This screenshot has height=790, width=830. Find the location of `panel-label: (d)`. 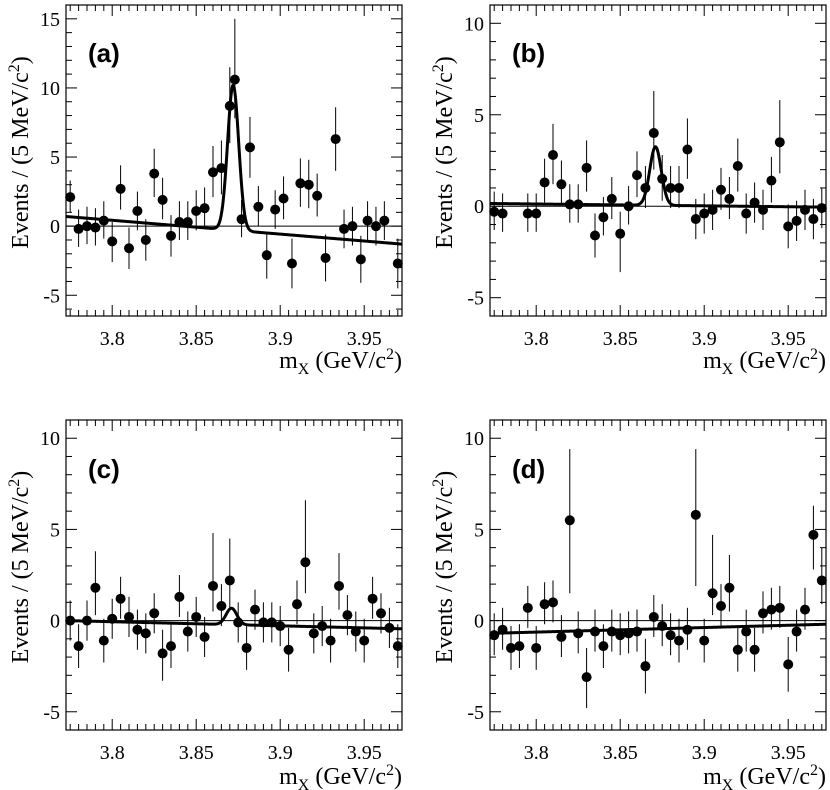

panel-label: (d) is located at coordinates (528, 469).